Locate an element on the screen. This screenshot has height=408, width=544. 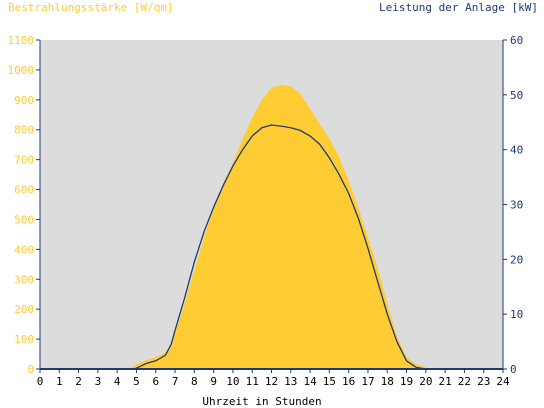
x-tick-label: 15 is located at coordinates (329, 381).